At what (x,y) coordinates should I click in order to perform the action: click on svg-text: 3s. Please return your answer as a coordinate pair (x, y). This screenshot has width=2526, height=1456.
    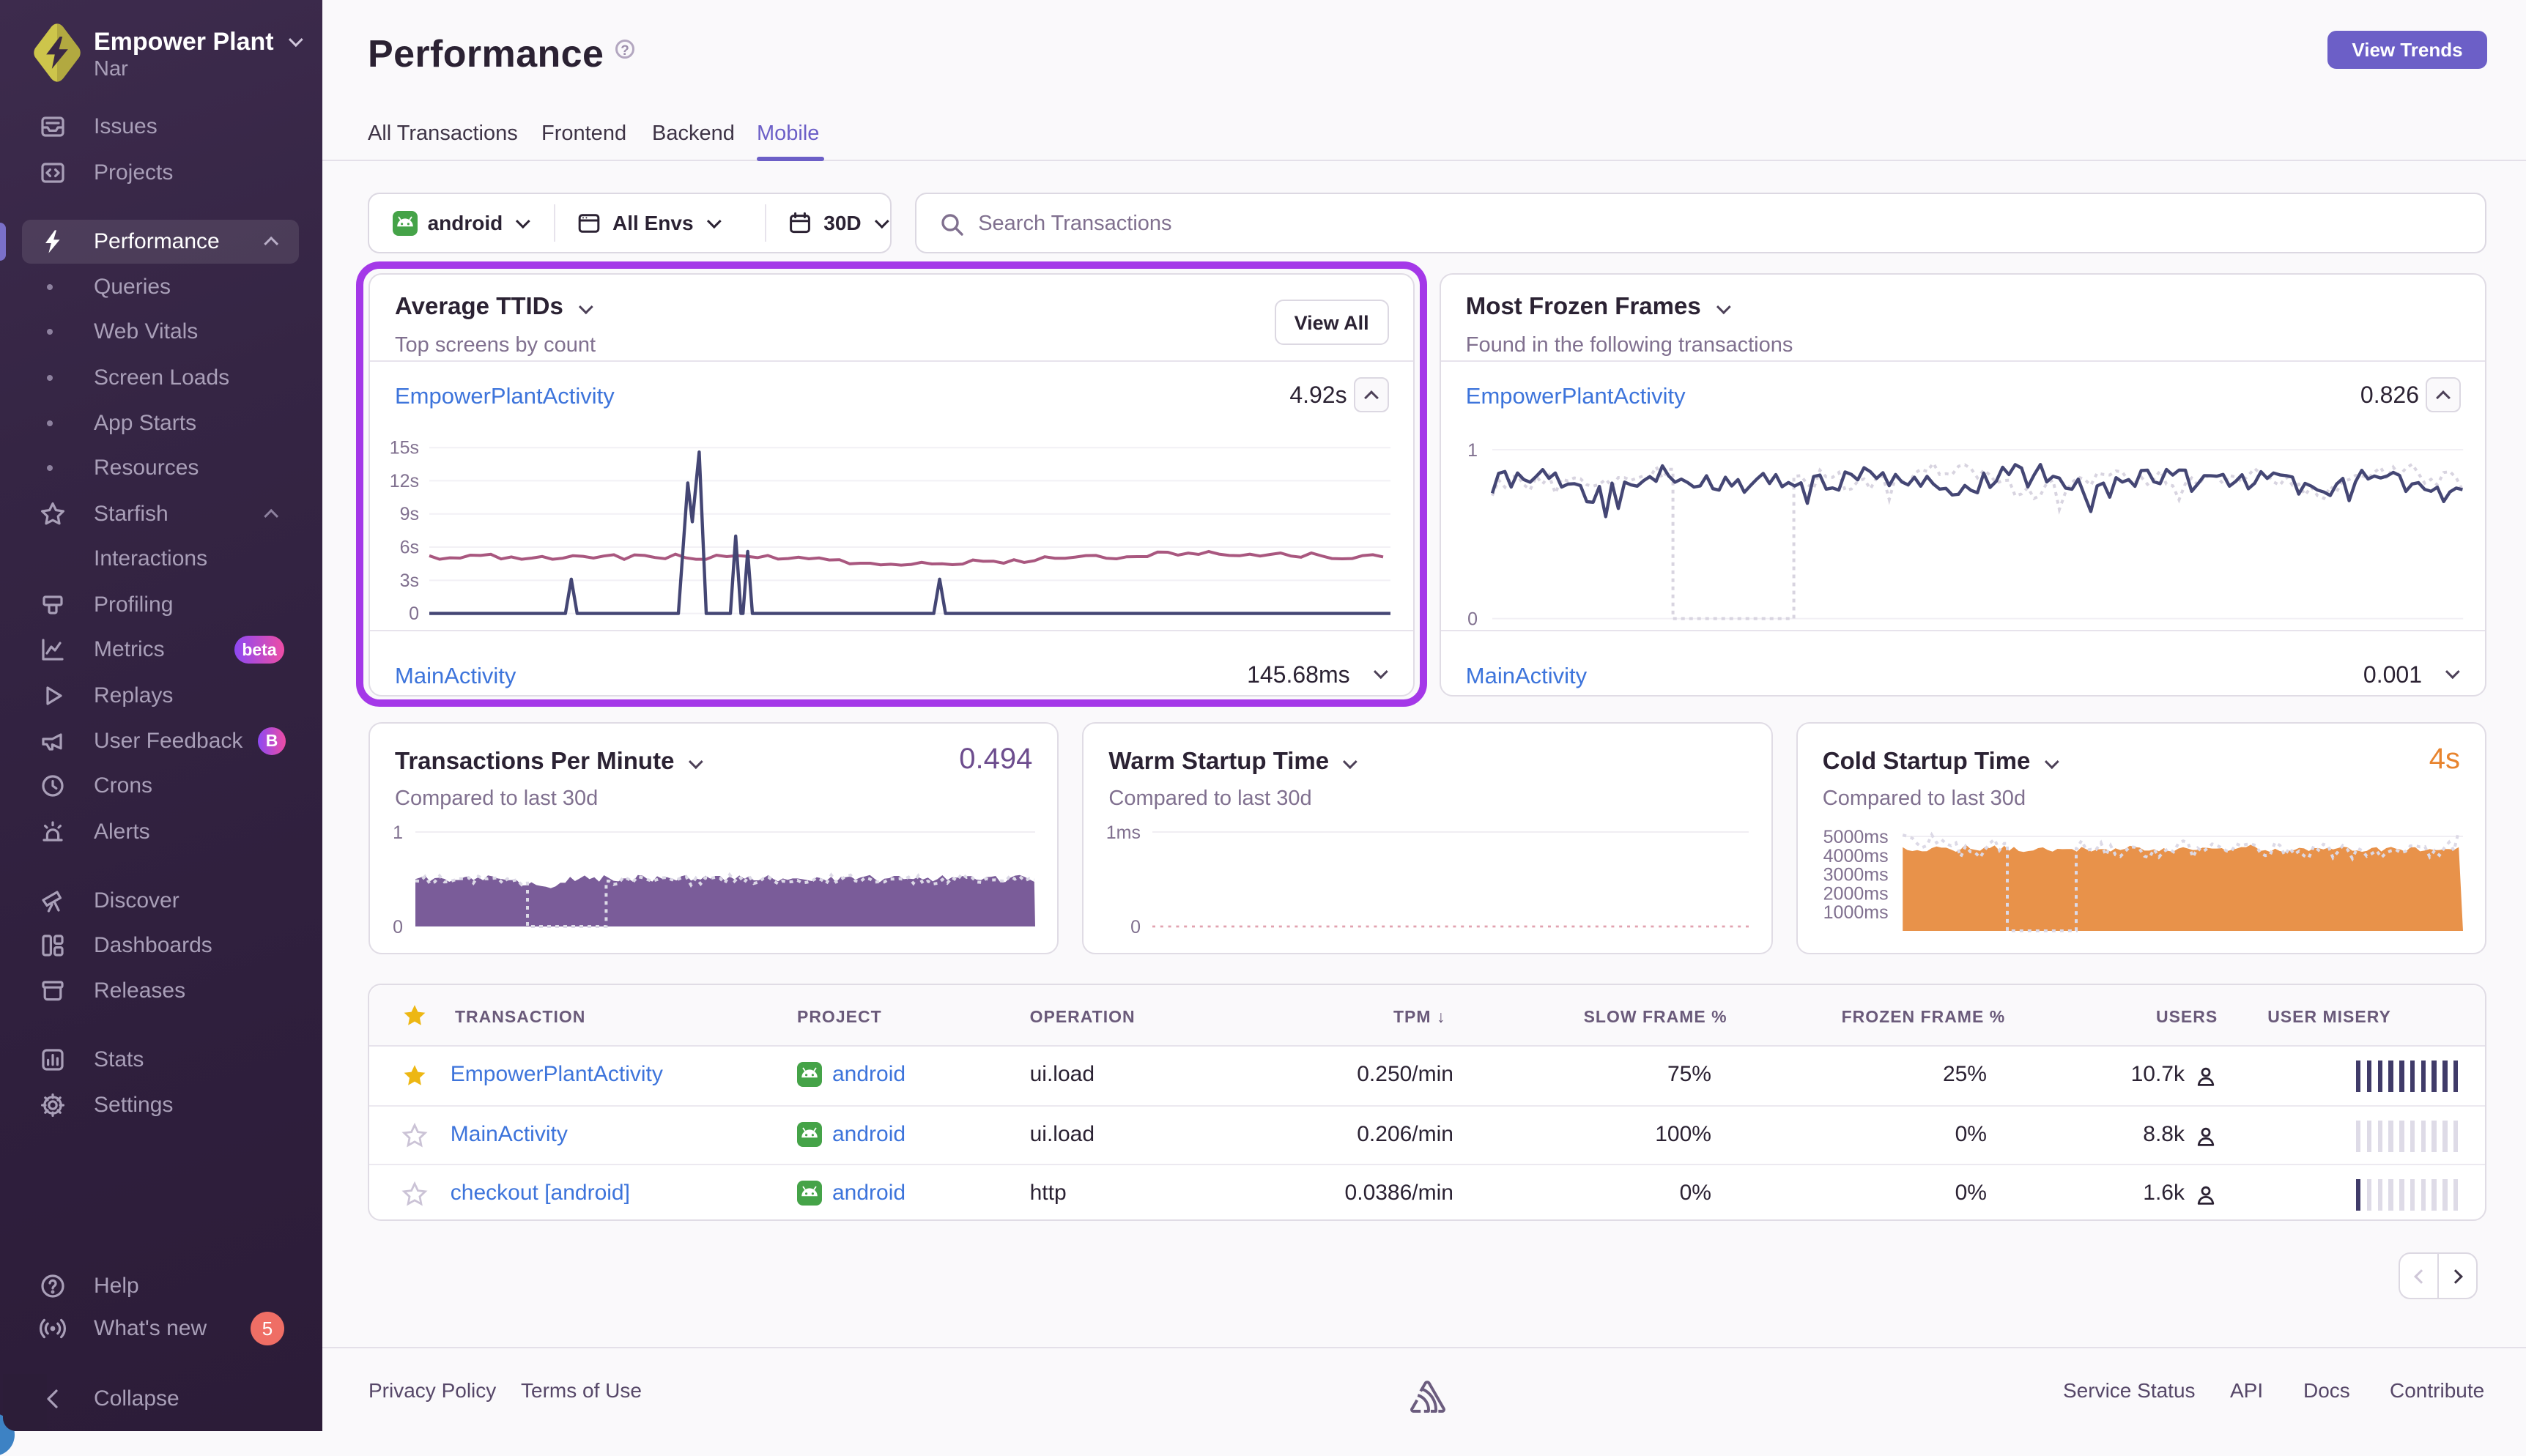
    Looking at the image, I should click on (409, 581).